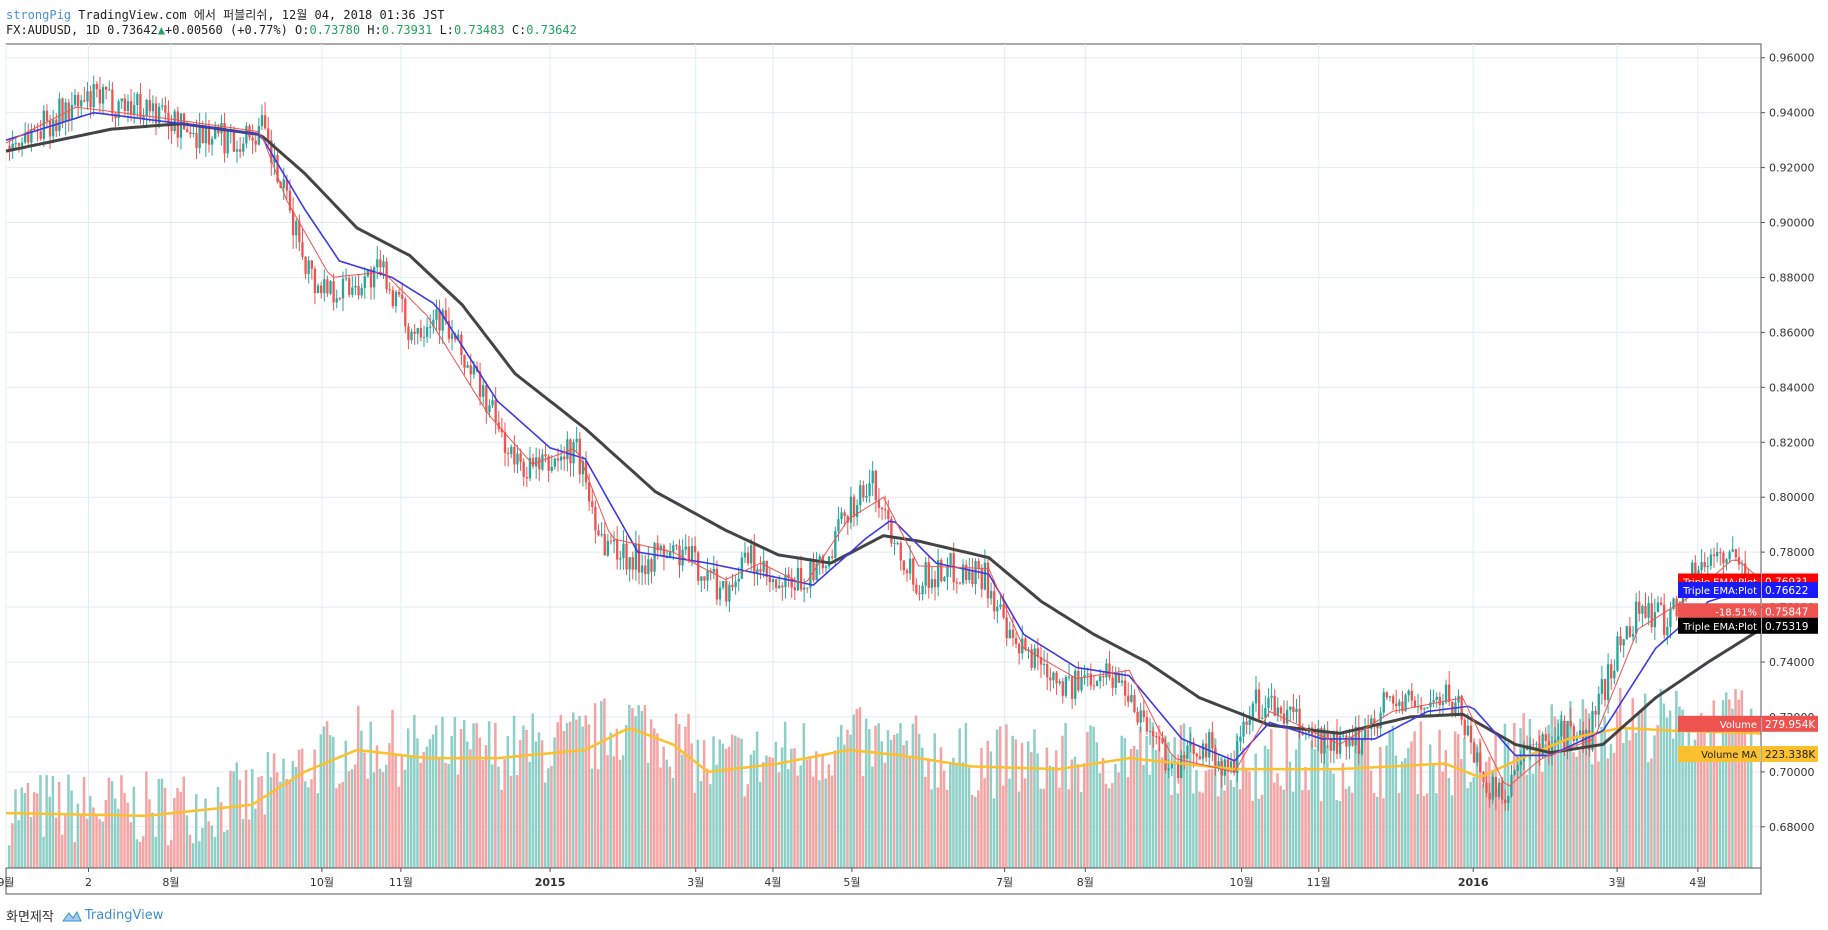  Describe the element at coordinates (1792, 277) in the screenshot. I see `price-tick-label: 0.88000` at that location.